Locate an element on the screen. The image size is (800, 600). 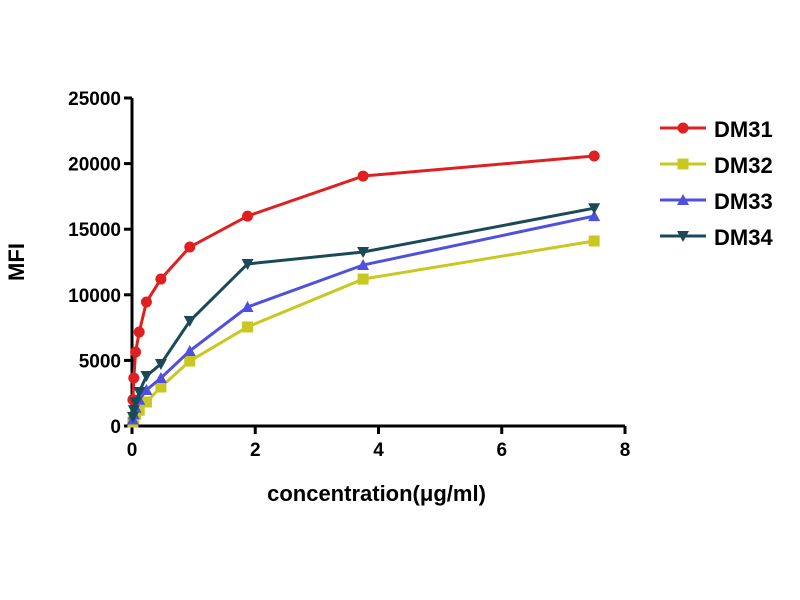
y-tick-label: 0 is located at coordinates (115, 427).